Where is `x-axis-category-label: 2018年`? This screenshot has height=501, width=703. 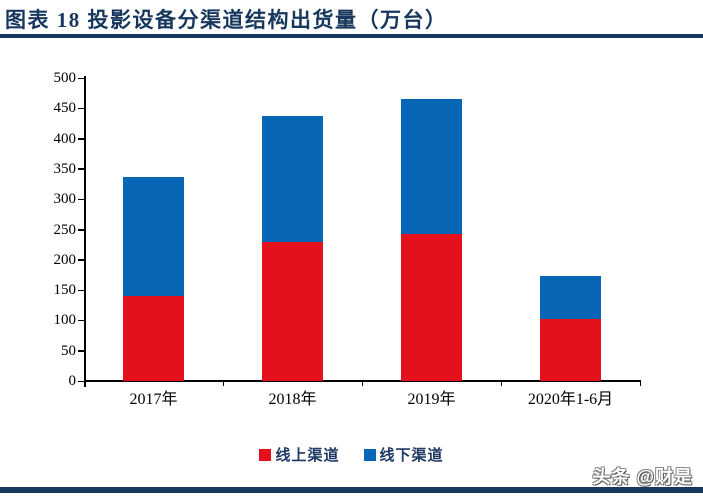 x-axis-category-label: 2018年 is located at coordinates (292, 399).